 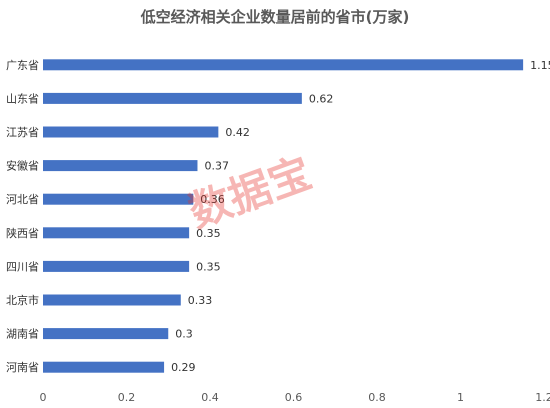 What do you see at coordinates (542, 397) in the screenshot?
I see `x-tick-label-6: 1.2` at bounding box center [542, 397].